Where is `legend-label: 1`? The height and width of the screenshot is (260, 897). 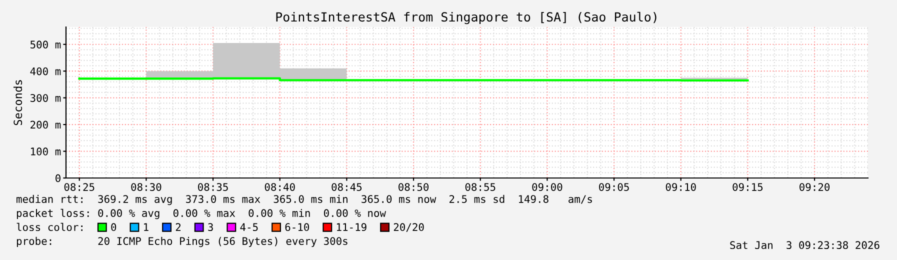 legend-label: 1 is located at coordinates (146, 227).